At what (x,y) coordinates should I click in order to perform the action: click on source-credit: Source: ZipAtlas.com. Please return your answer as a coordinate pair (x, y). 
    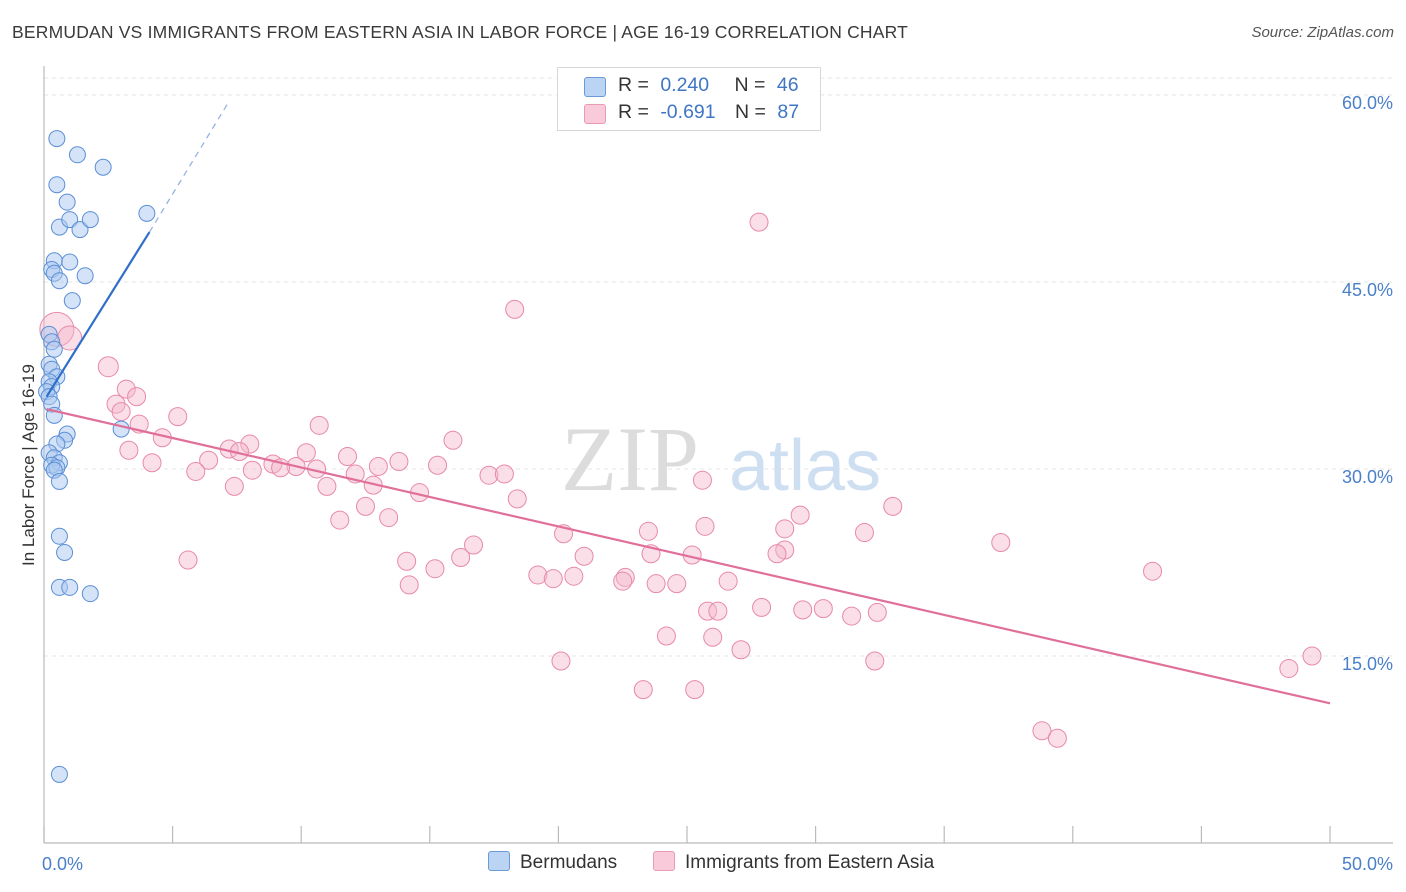
    Looking at the image, I should click on (1322, 32).